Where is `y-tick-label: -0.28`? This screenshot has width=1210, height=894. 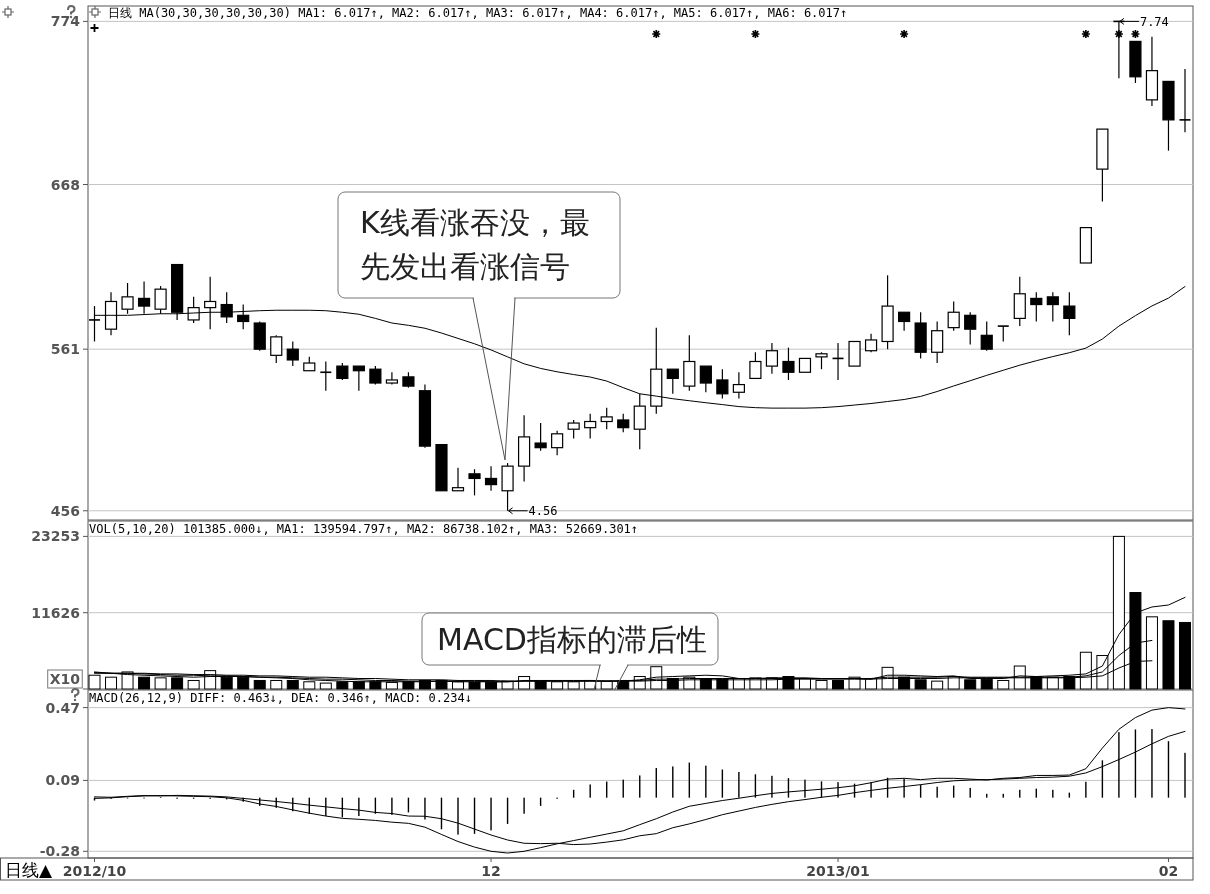 y-tick-label: -0.28 is located at coordinates (59, 851).